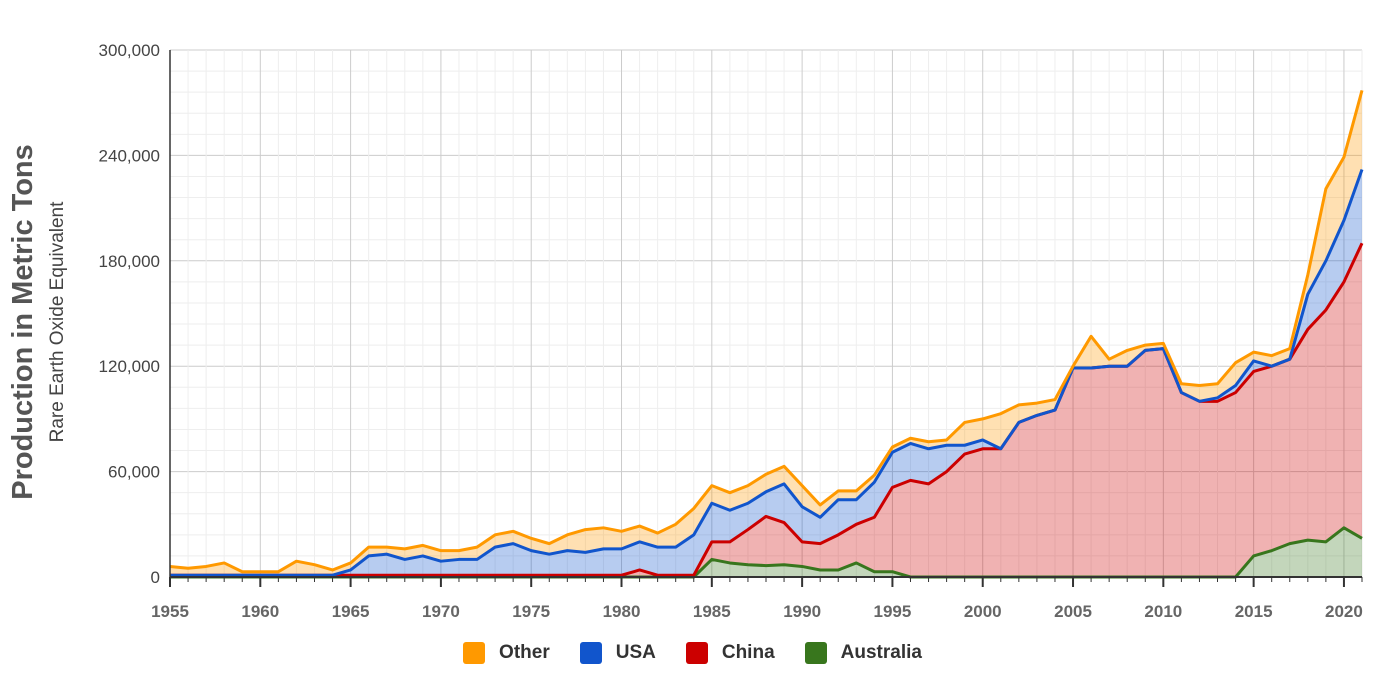 This screenshot has height=673, width=1385. I want to click on x-tick-label: 1995, so click(893, 611).